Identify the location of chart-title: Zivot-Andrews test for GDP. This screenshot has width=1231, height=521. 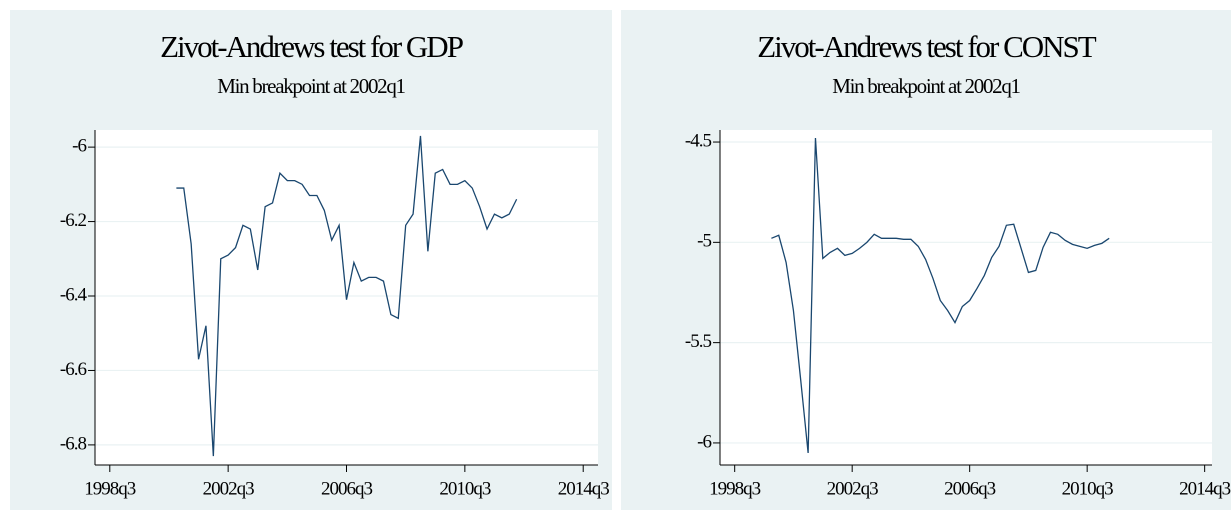
(311, 46).